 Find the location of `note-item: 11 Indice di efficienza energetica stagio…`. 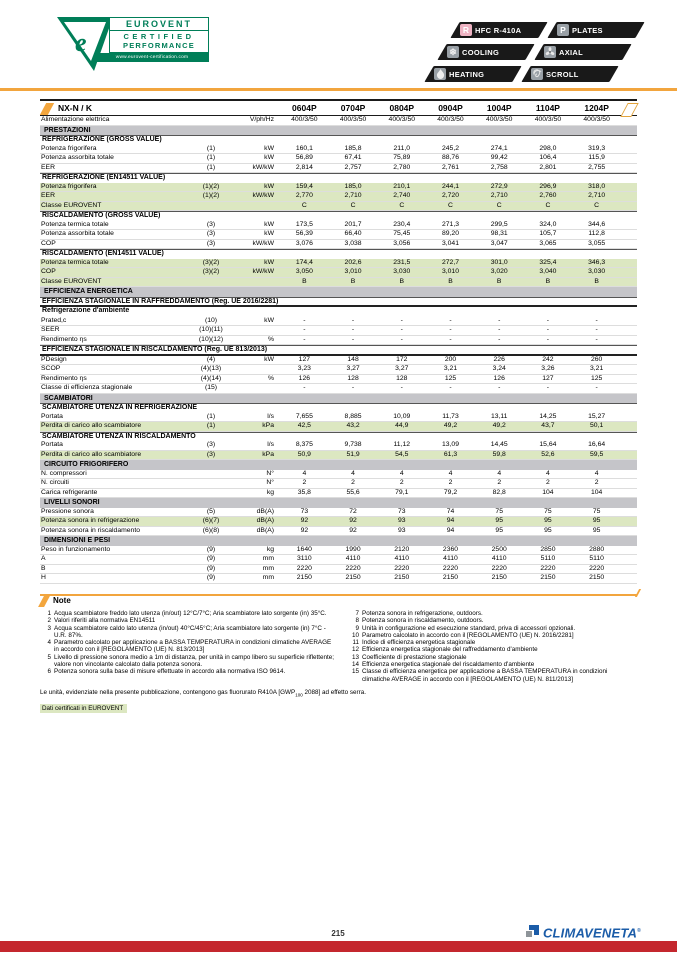

note-item: 11 Indice di efficienza energetica stagio… is located at coordinates (492, 642).